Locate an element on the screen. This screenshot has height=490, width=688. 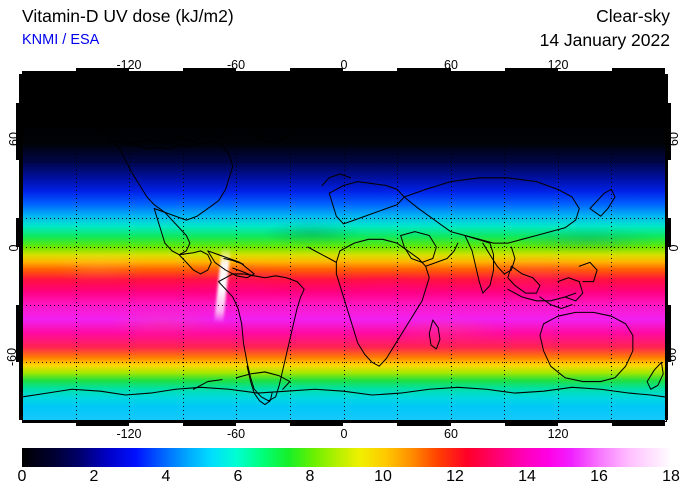
top-tick-label-4: 120 is located at coordinates (558, 65).